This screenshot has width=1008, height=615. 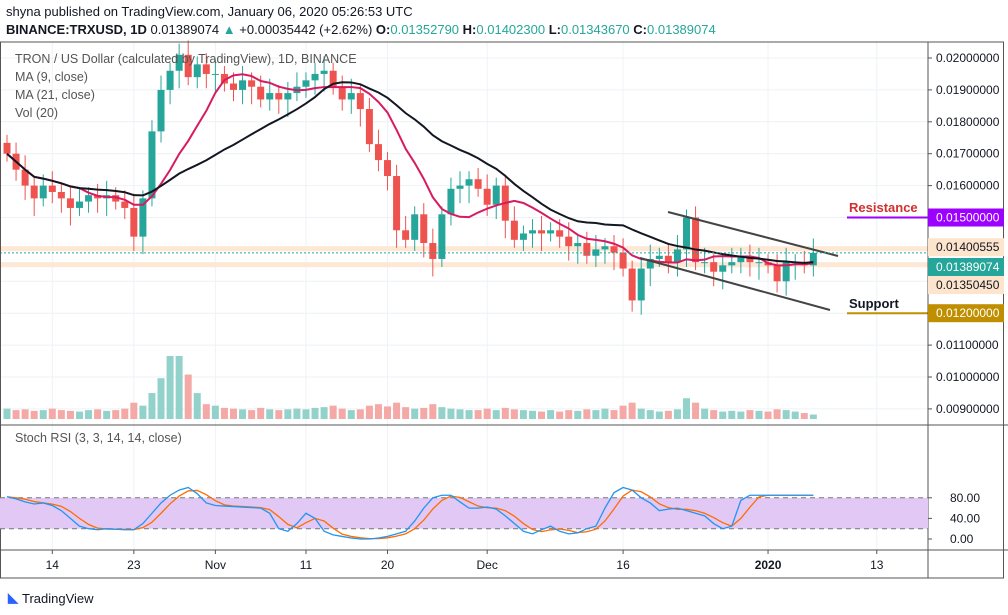 What do you see at coordinates (464, 249) in the screenshot?
I see `price-band-high` at bounding box center [464, 249].